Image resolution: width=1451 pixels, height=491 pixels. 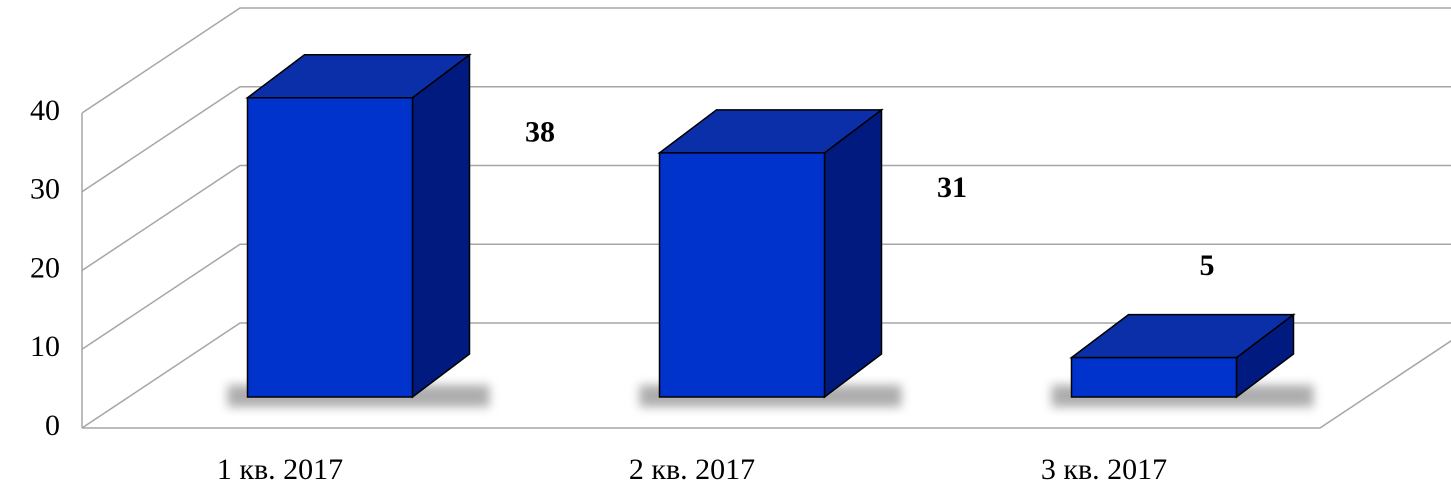 I want to click on x-tick-label: 3 кв. 2017, so click(x=1104, y=469).